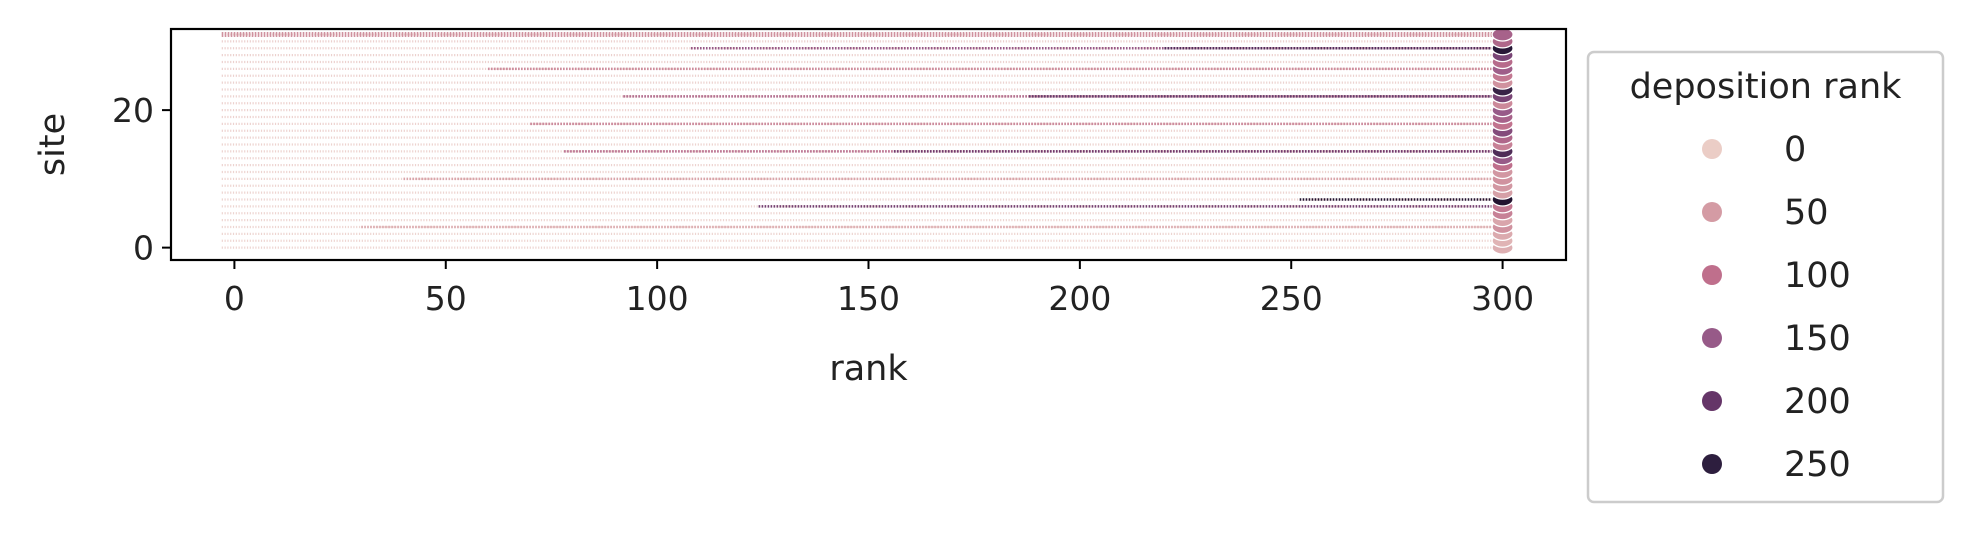 The image size is (1972, 538). Describe the element at coordinates (1502, 298) in the screenshot. I see `x-tick-label: 300` at that location.